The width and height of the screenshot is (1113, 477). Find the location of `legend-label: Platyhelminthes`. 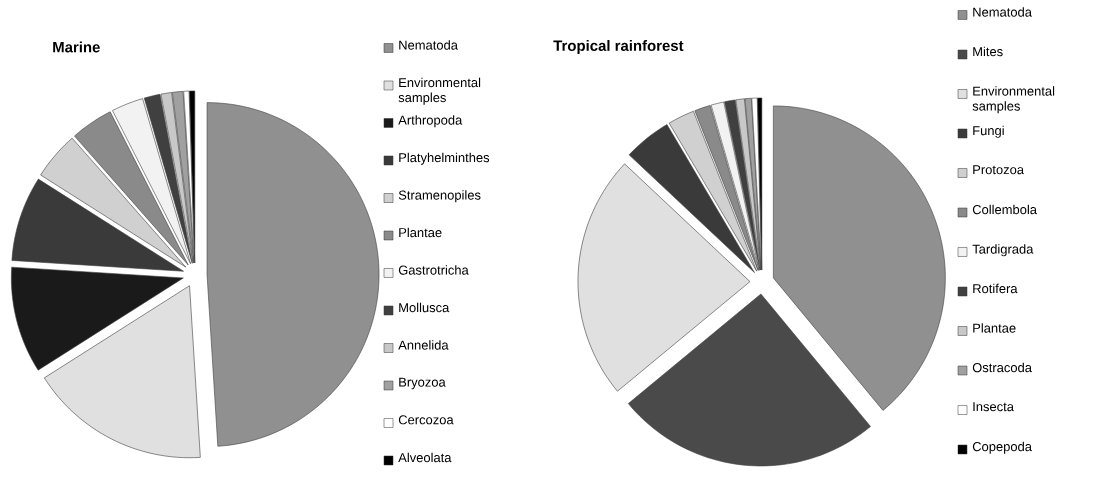

legend-label: Platyhelminthes is located at coordinates (444, 158).